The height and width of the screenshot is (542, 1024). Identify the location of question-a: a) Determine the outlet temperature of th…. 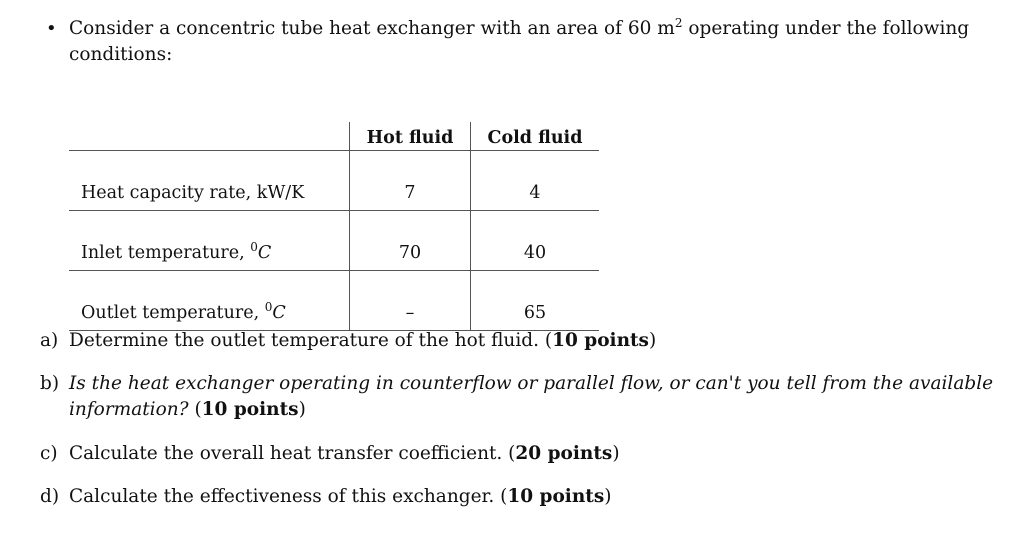
(348, 341).